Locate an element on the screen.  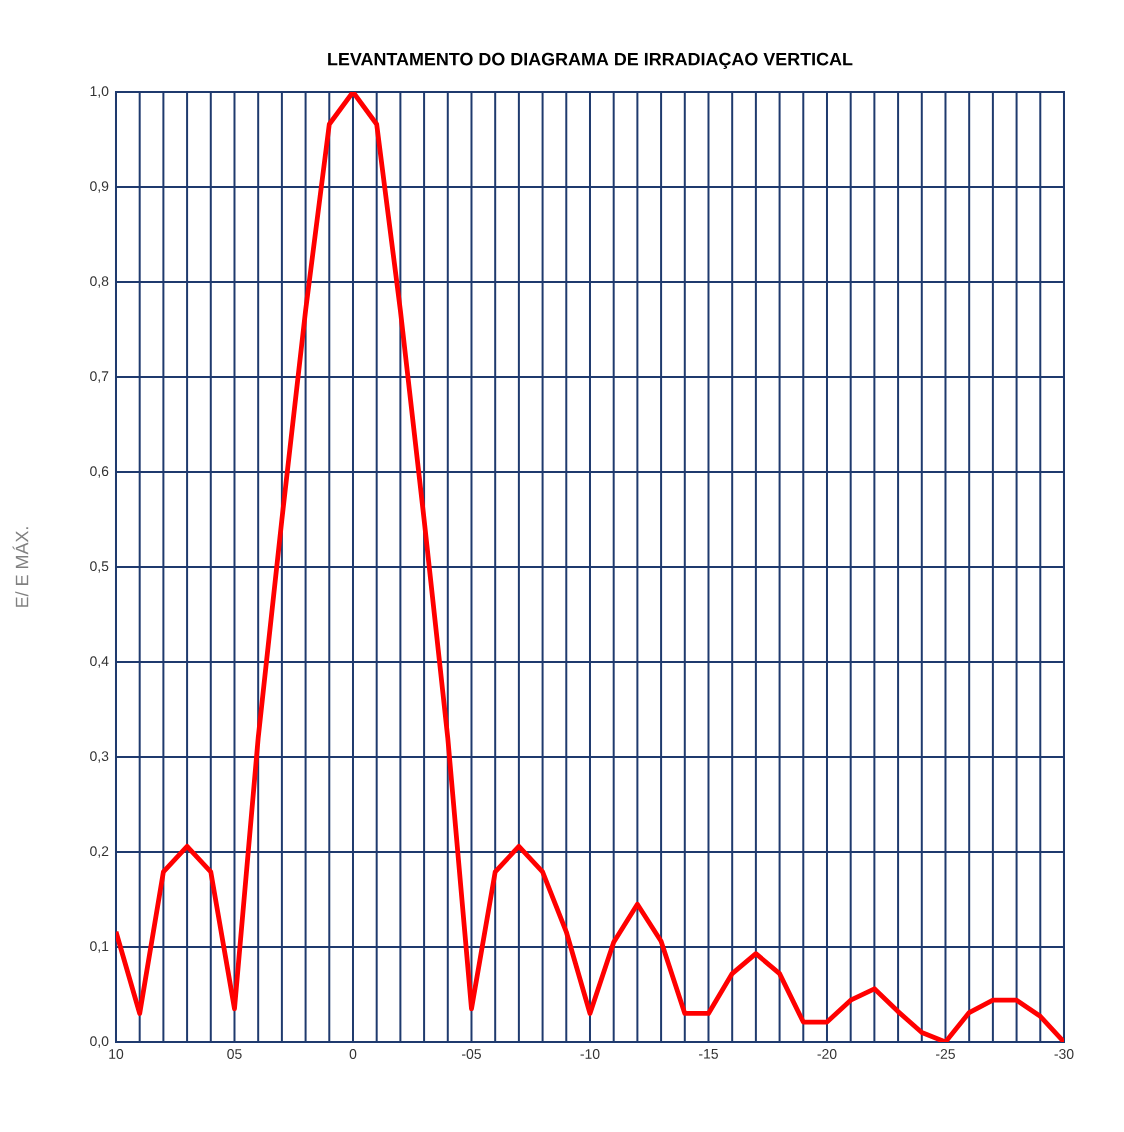
chart-title: LEVANTAMENTO DO DIAGRAMA DE IRRADIAÇAO VERTICAL is located at coordinates (590, 60).